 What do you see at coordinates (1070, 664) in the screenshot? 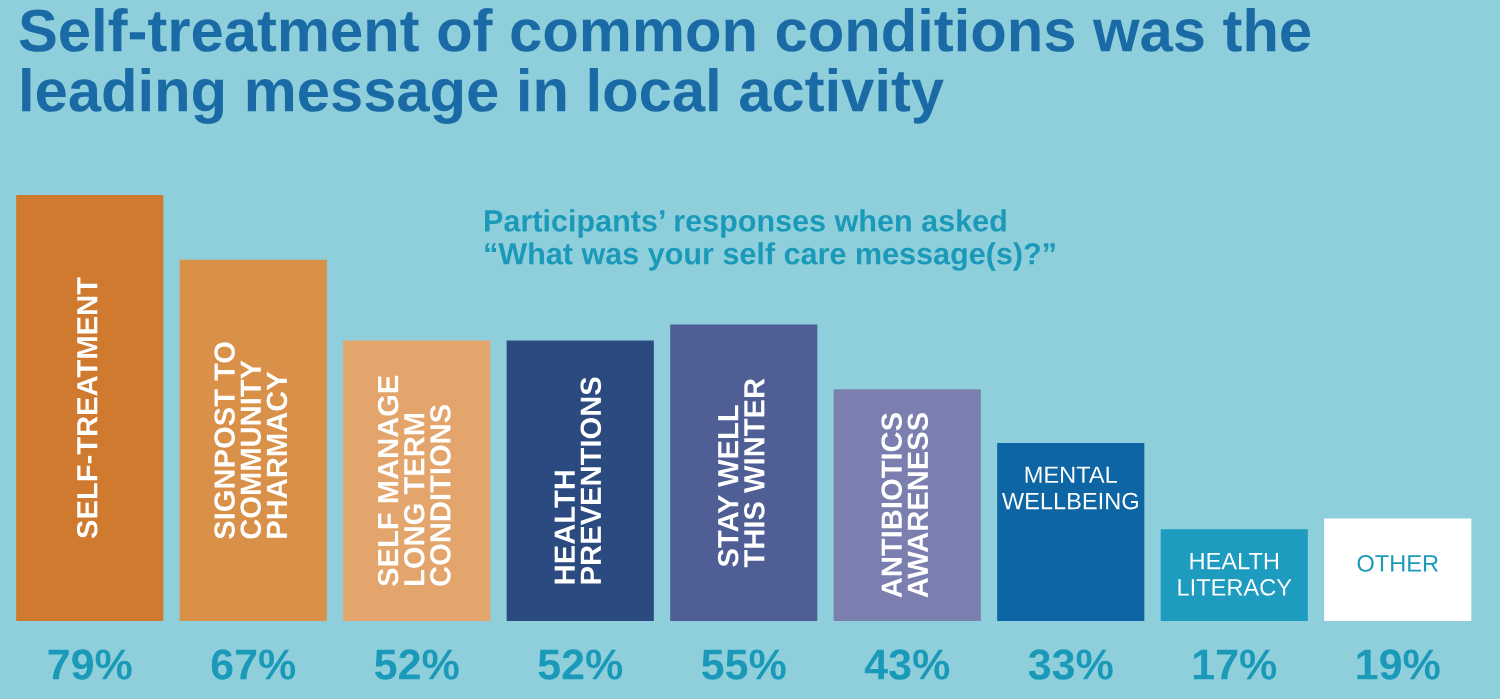
I see `data-label: 33%` at bounding box center [1070, 664].